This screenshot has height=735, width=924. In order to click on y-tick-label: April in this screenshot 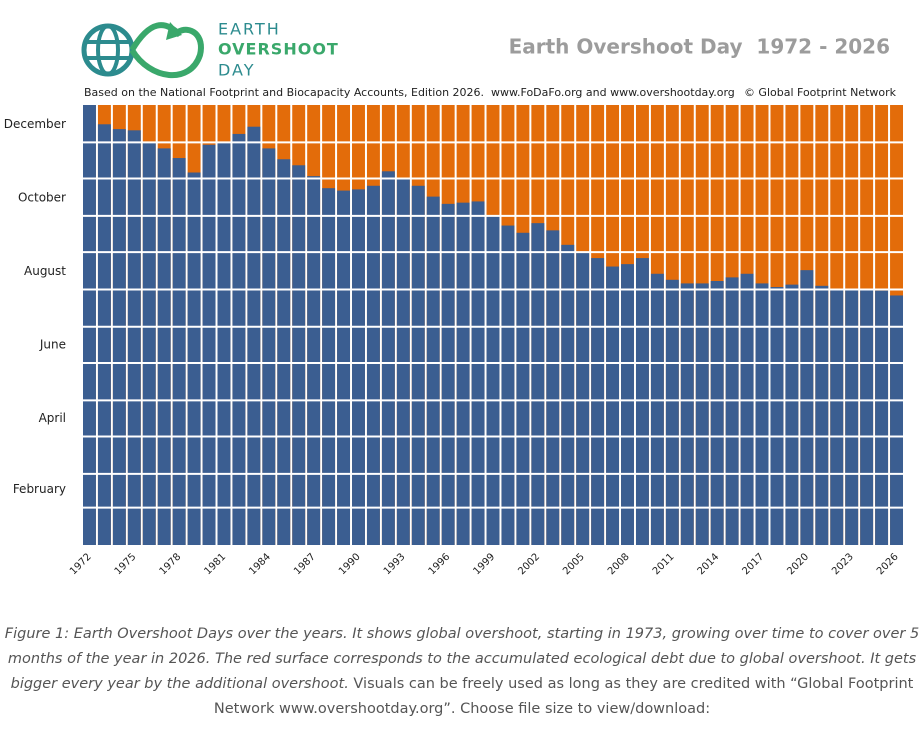, I will do `click(52, 418)`.